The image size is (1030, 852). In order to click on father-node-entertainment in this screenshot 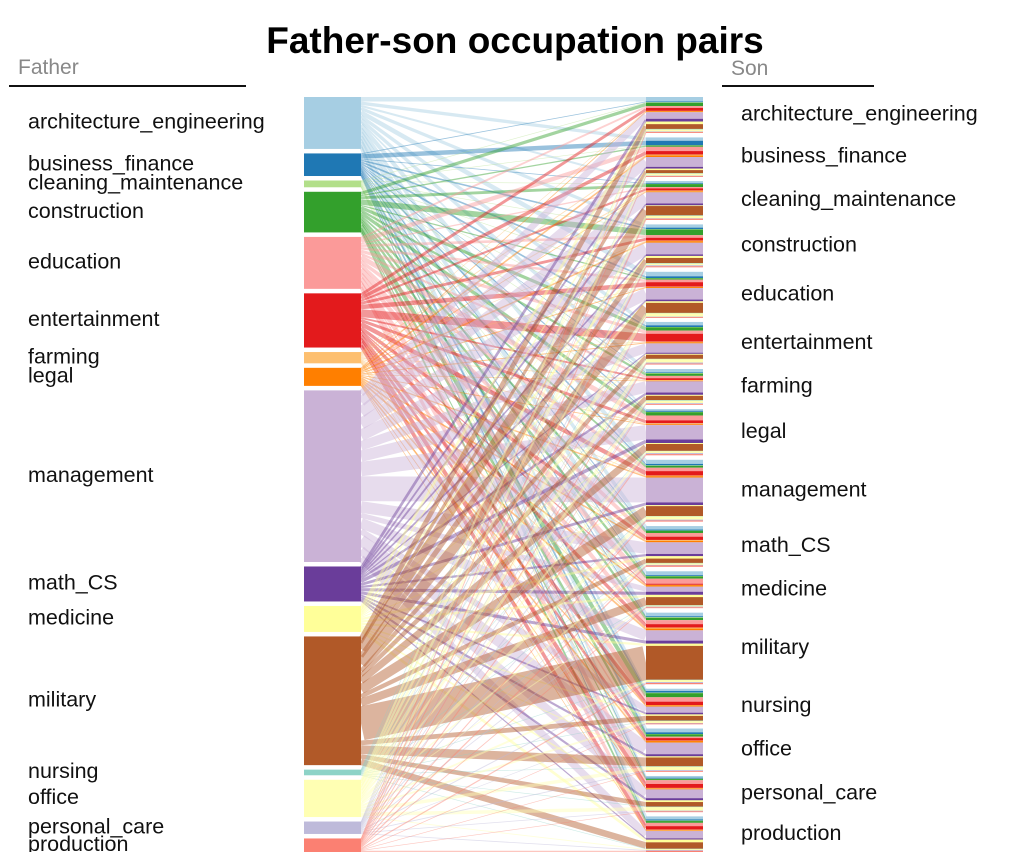, I will do `click(332, 320)`.